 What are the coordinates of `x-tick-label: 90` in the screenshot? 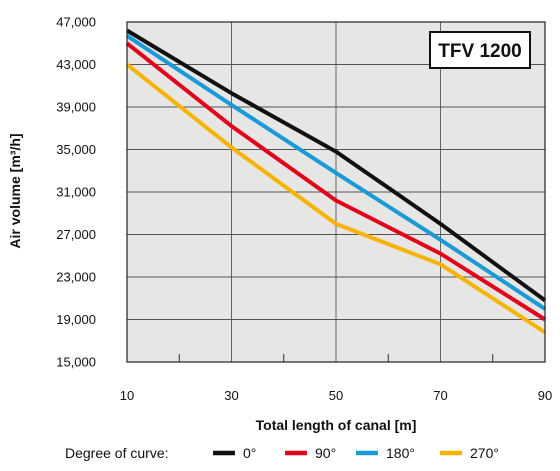 It's located at (545, 395).